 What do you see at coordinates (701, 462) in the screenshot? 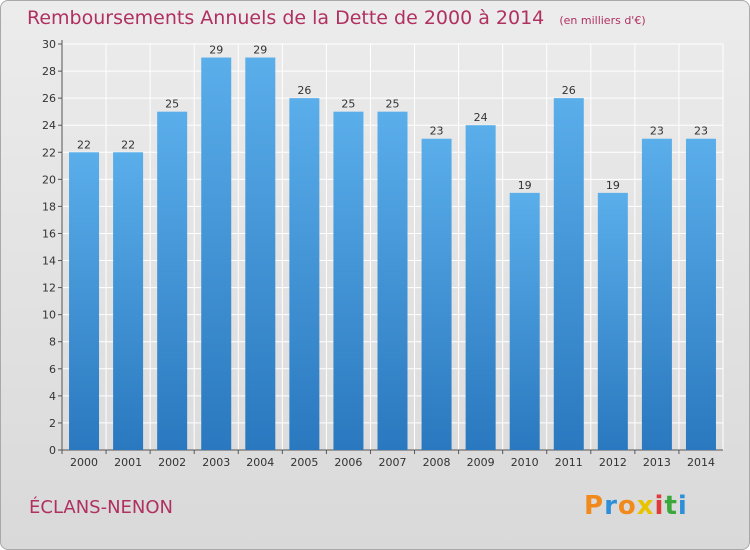
I see `x-tick-label: 2014` at bounding box center [701, 462].